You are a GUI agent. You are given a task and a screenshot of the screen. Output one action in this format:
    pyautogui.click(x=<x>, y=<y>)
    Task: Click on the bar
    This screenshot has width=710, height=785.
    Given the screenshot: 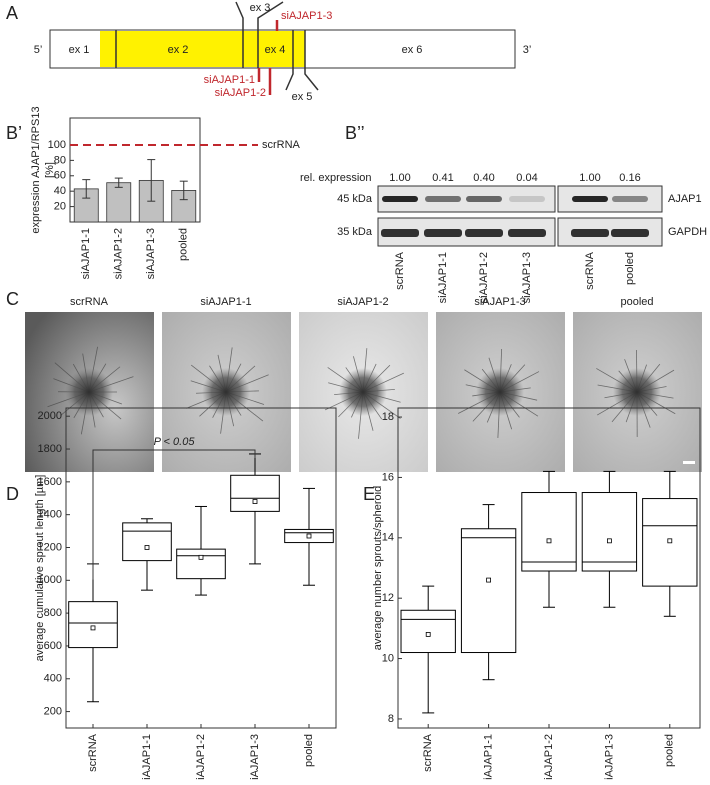 What is the action you would take?
    pyautogui.click(x=119, y=202)
    